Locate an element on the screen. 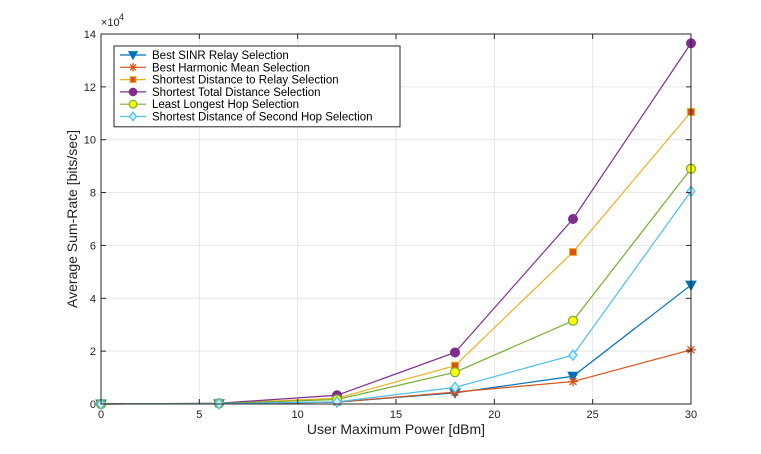 The height and width of the screenshot is (454, 761). x-axis-label: User Maximum Power [dBm] is located at coordinates (396, 429).